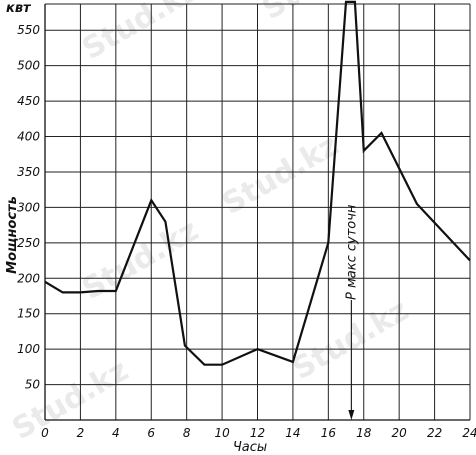  Describe the element at coordinates (151, 433) in the screenshot. I see `x-tick-label: 6` at that location.